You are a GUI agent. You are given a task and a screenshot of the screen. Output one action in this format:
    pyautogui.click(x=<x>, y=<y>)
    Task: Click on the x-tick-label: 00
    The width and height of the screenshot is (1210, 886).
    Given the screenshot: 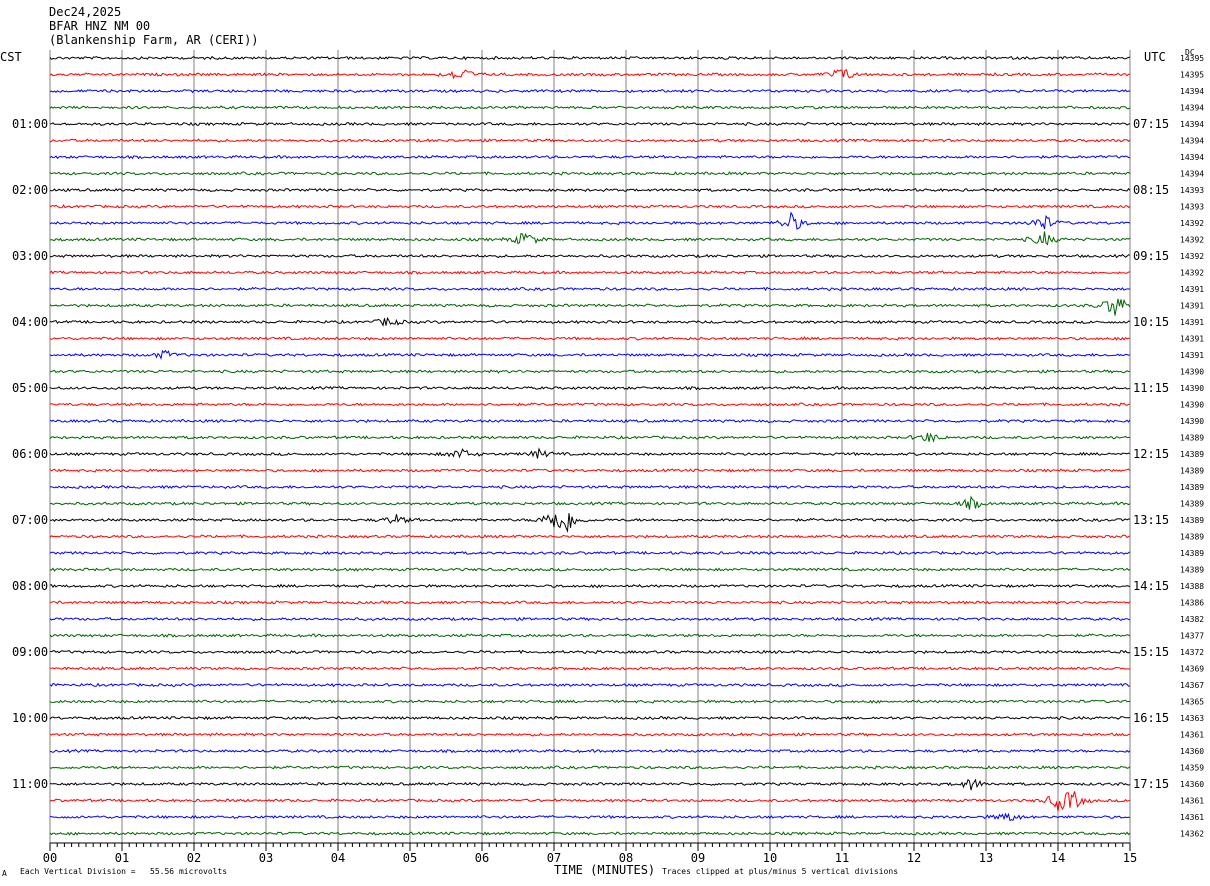 What is the action you would take?
    pyautogui.click(x=50, y=858)
    